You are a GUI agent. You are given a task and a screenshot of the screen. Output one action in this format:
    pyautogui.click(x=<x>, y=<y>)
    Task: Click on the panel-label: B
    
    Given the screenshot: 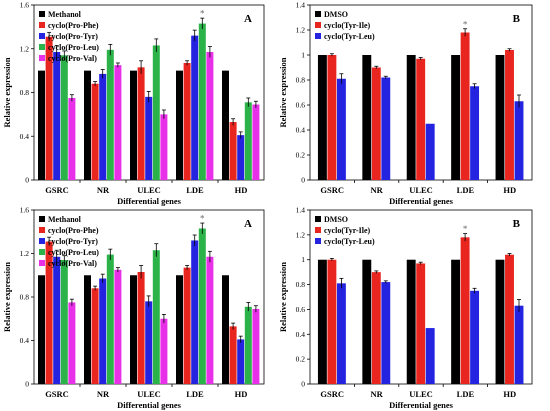 What is the action you would take?
    pyautogui.click(x=517, y=224)
    